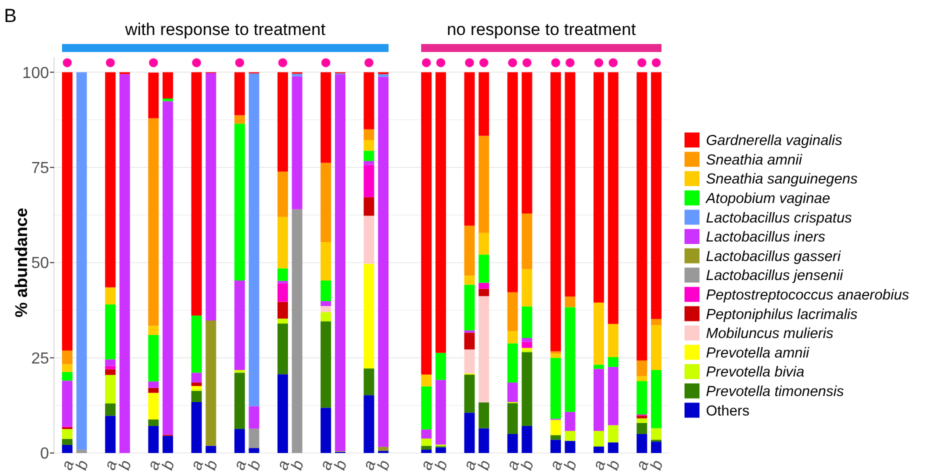 The height and width of the screenshot is (475, 929). I want to click on y-tick-label: 50, so click(40, 263).